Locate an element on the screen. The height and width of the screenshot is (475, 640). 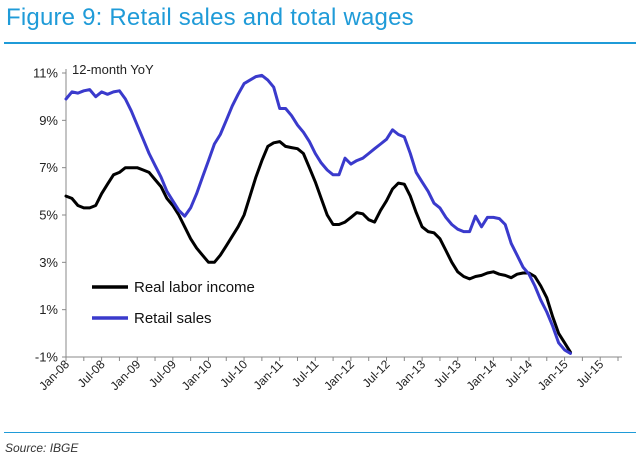
source-divider is located at coordinates (320, 432).